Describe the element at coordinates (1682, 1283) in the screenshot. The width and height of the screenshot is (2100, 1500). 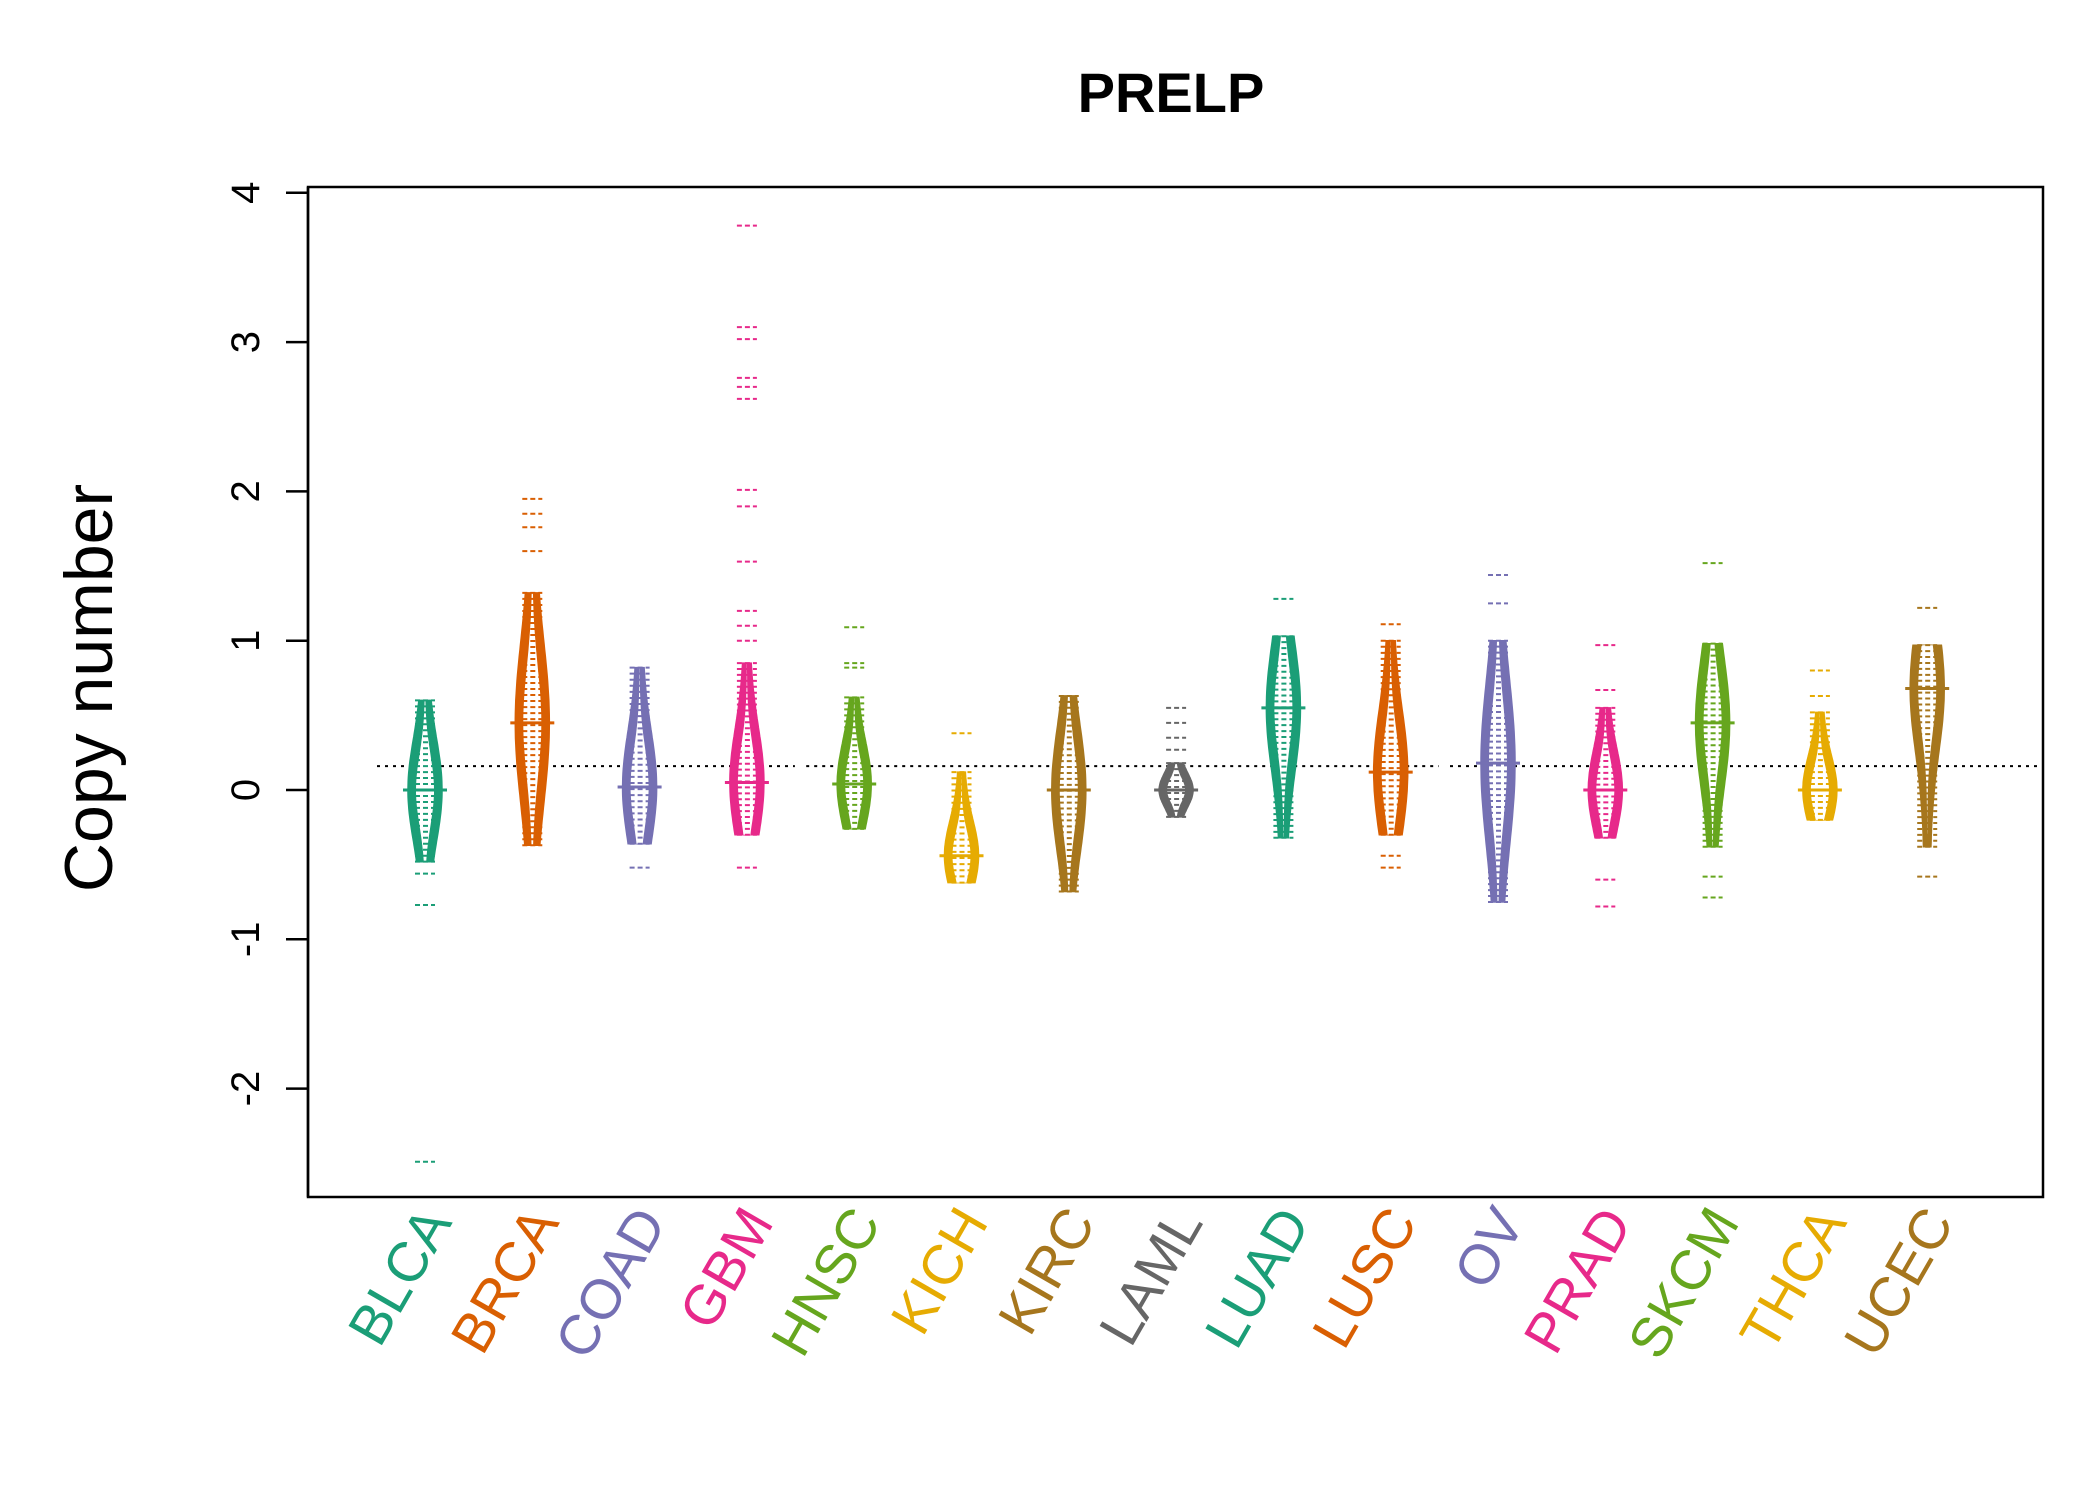
I see `x-category-label: SKCM` at that location.